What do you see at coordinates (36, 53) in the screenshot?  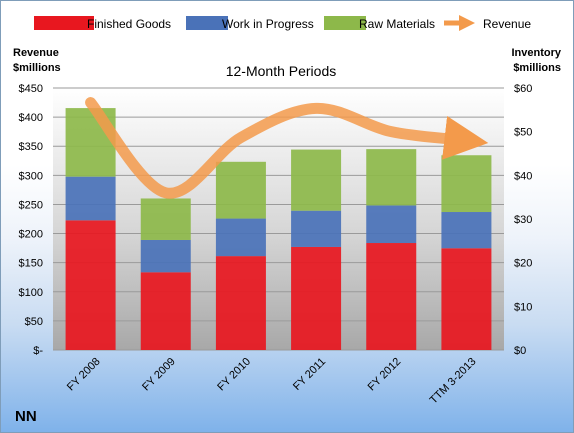 I see `left-axis-title-line1: Revenue` at bounding box center [36, 53].